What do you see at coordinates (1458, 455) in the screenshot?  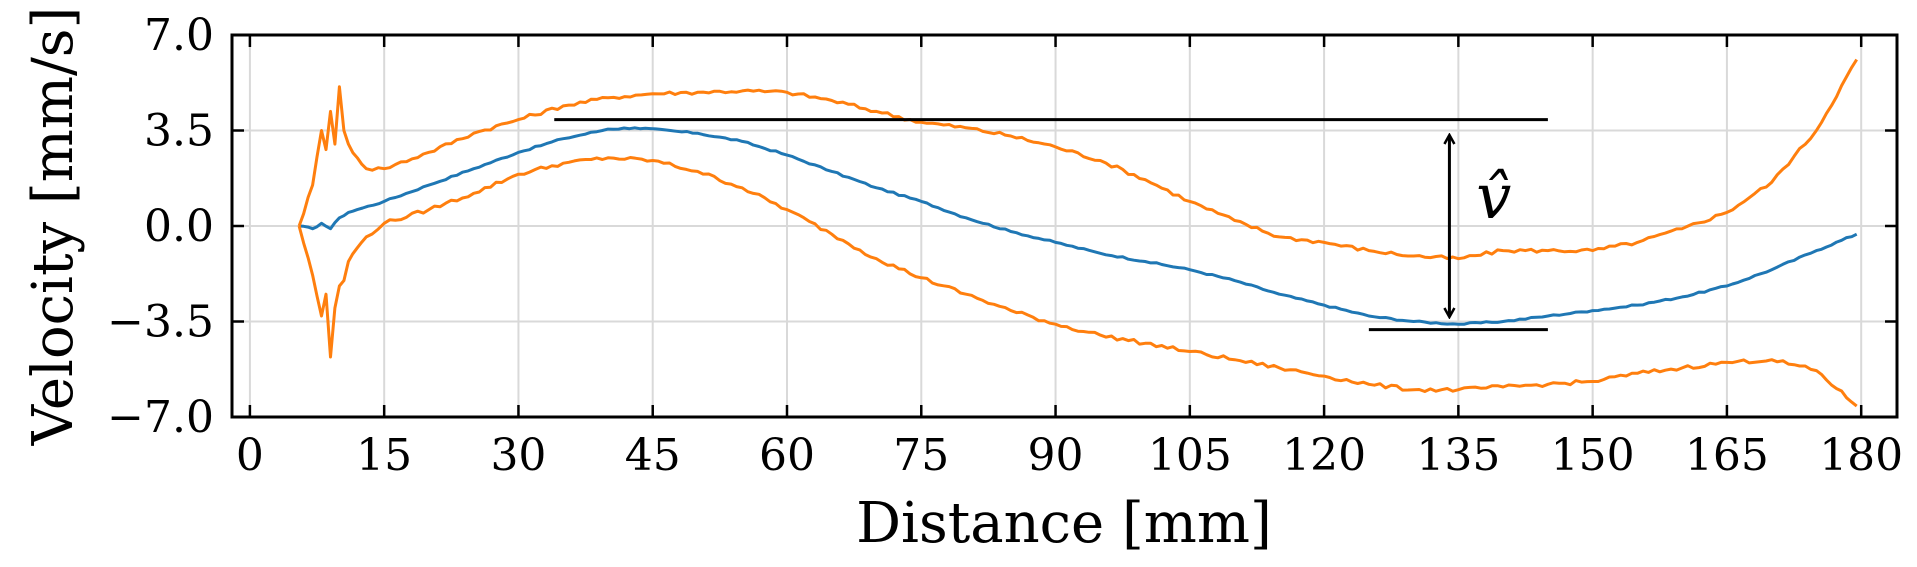 I see `x-tick-label: 135` at bounding box center [1458, 455].